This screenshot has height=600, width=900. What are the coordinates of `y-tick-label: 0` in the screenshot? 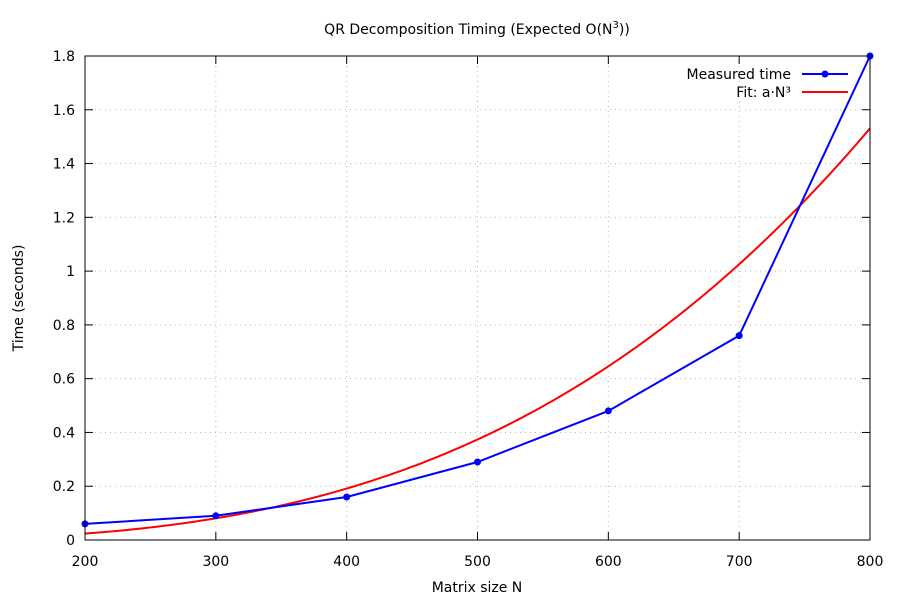 It's located at (70, 541).